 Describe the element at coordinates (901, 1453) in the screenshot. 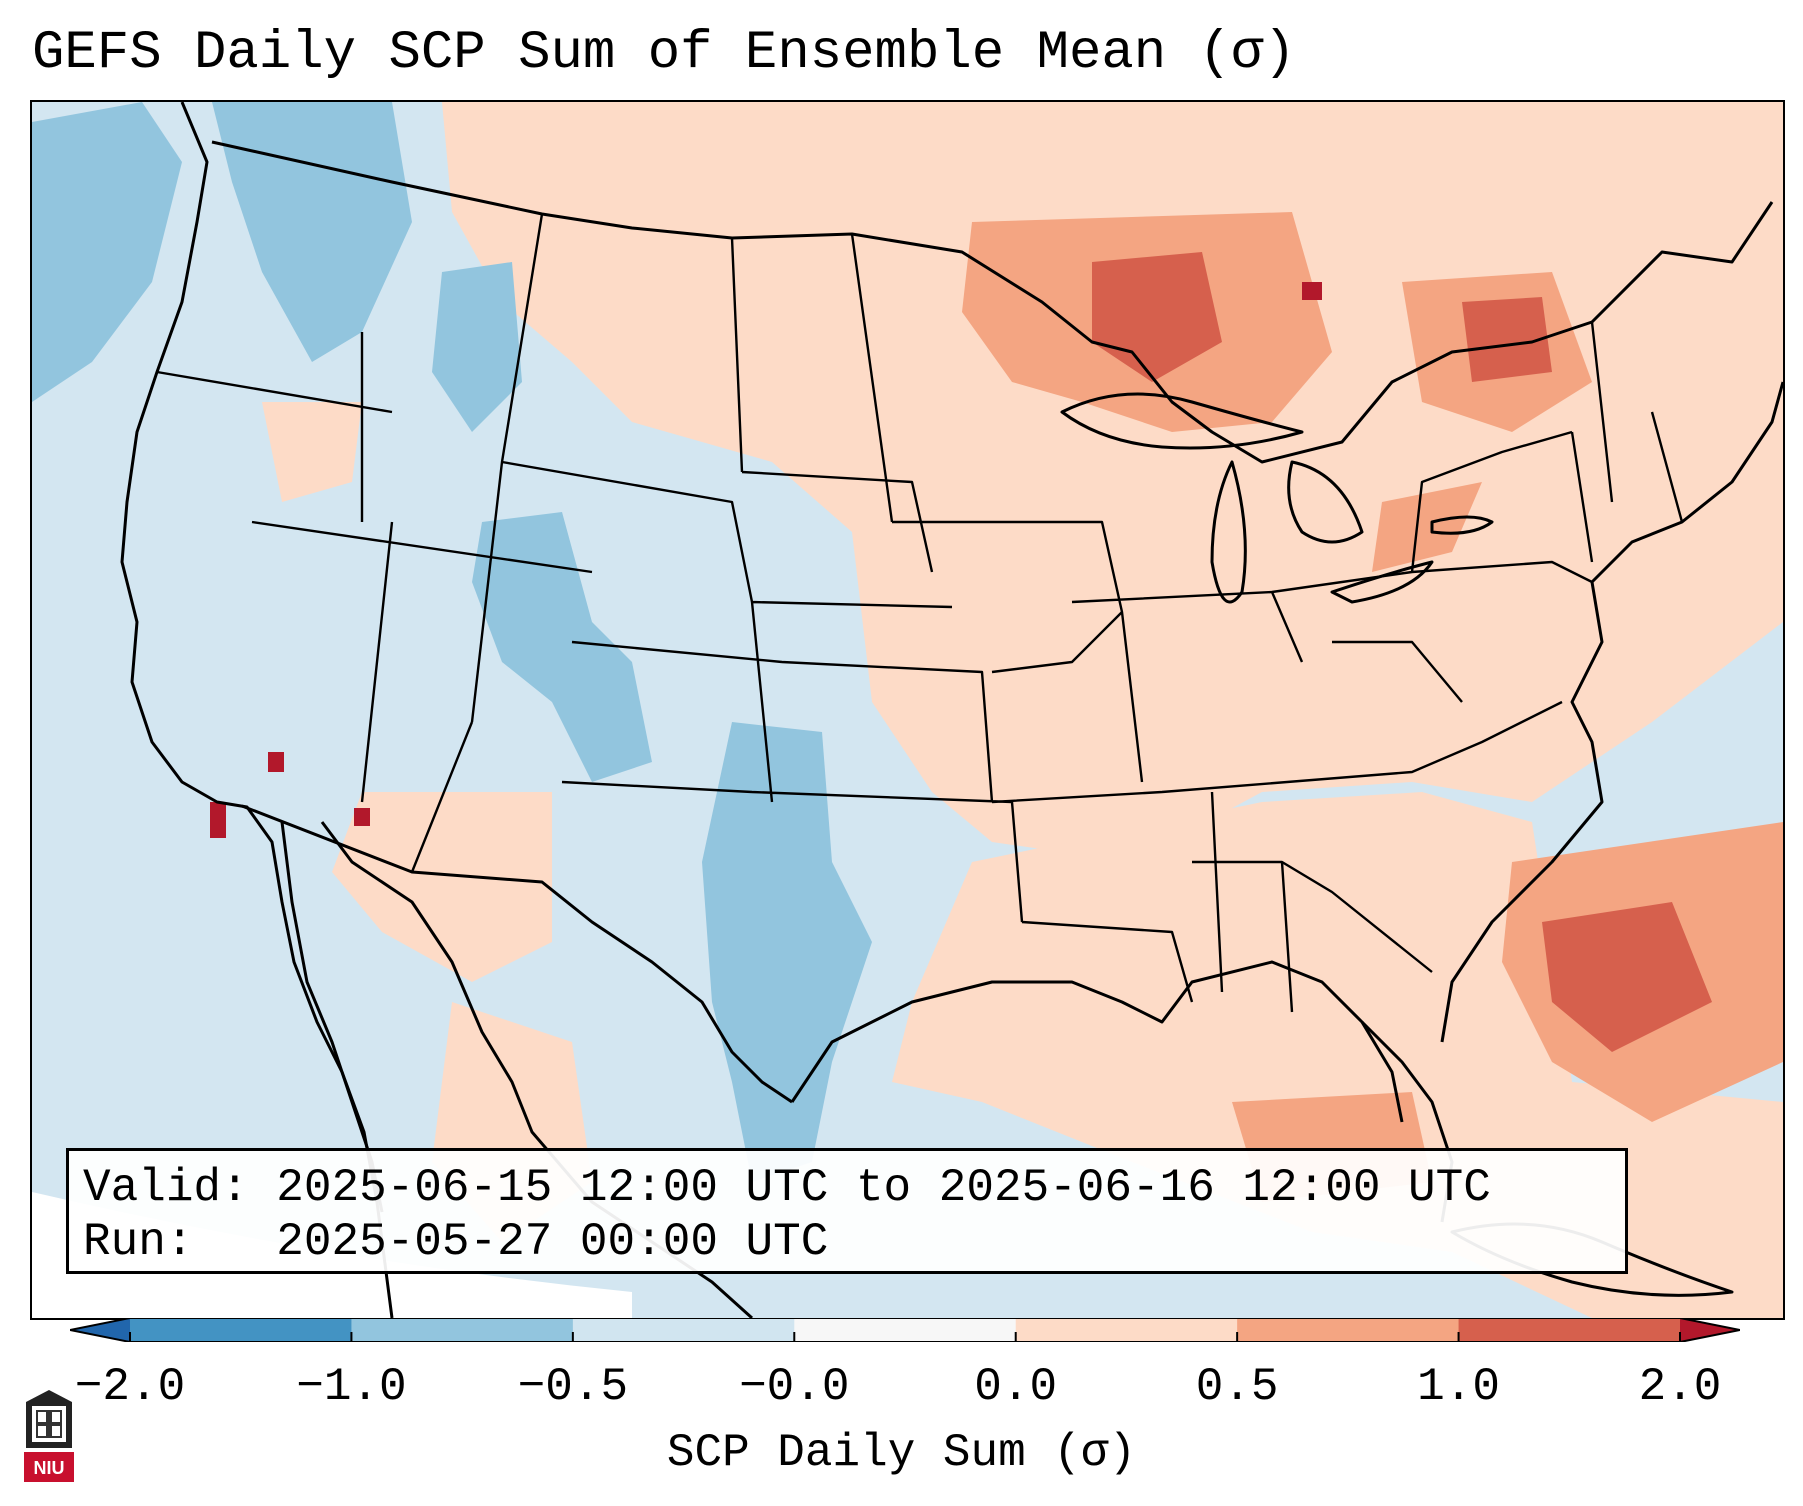

I see `colorbar-label: SCP Daily Sum (σ)` at that location.